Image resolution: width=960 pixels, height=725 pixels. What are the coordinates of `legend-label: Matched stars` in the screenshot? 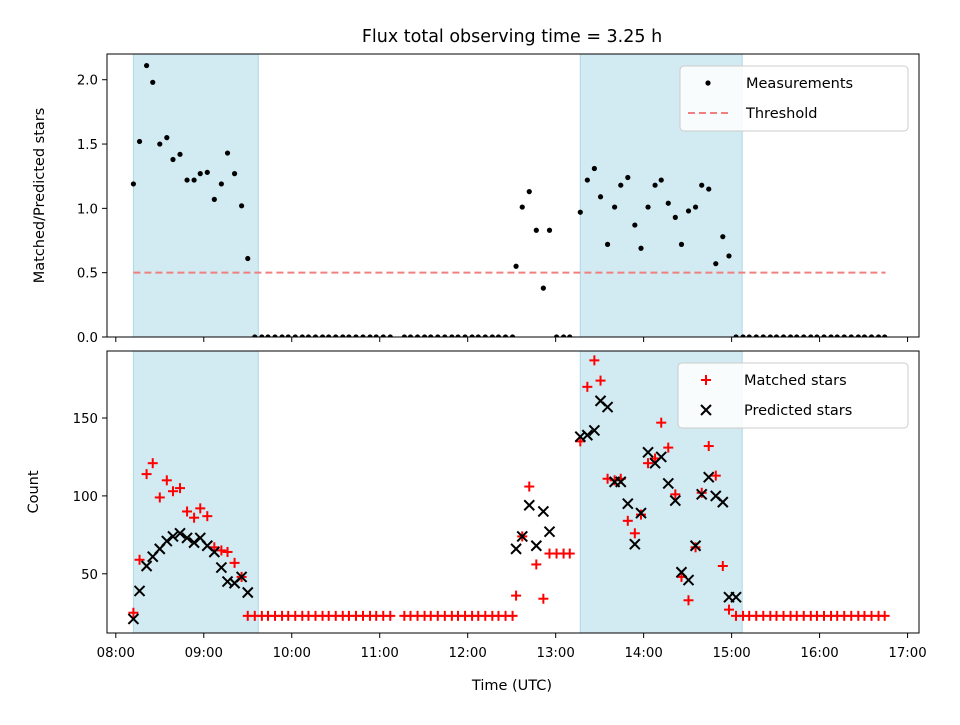 It's located at (795, 381).